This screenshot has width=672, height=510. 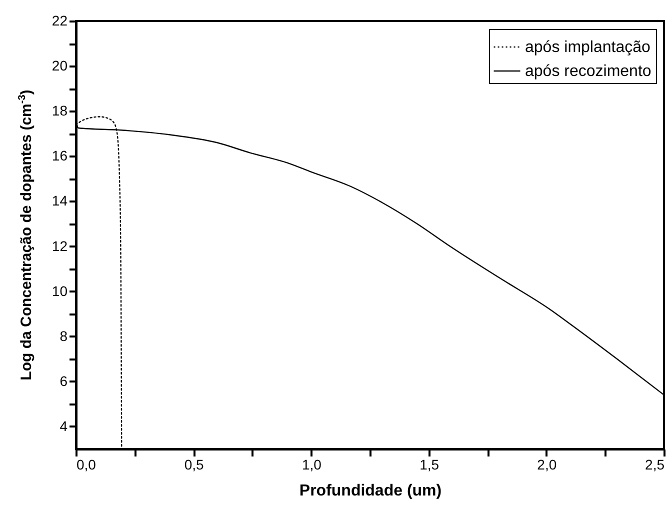 What do you see at coordinates (60, 246) in the screenshot?
I see `y-tick-label: 12` at bounding box center [60, 246].